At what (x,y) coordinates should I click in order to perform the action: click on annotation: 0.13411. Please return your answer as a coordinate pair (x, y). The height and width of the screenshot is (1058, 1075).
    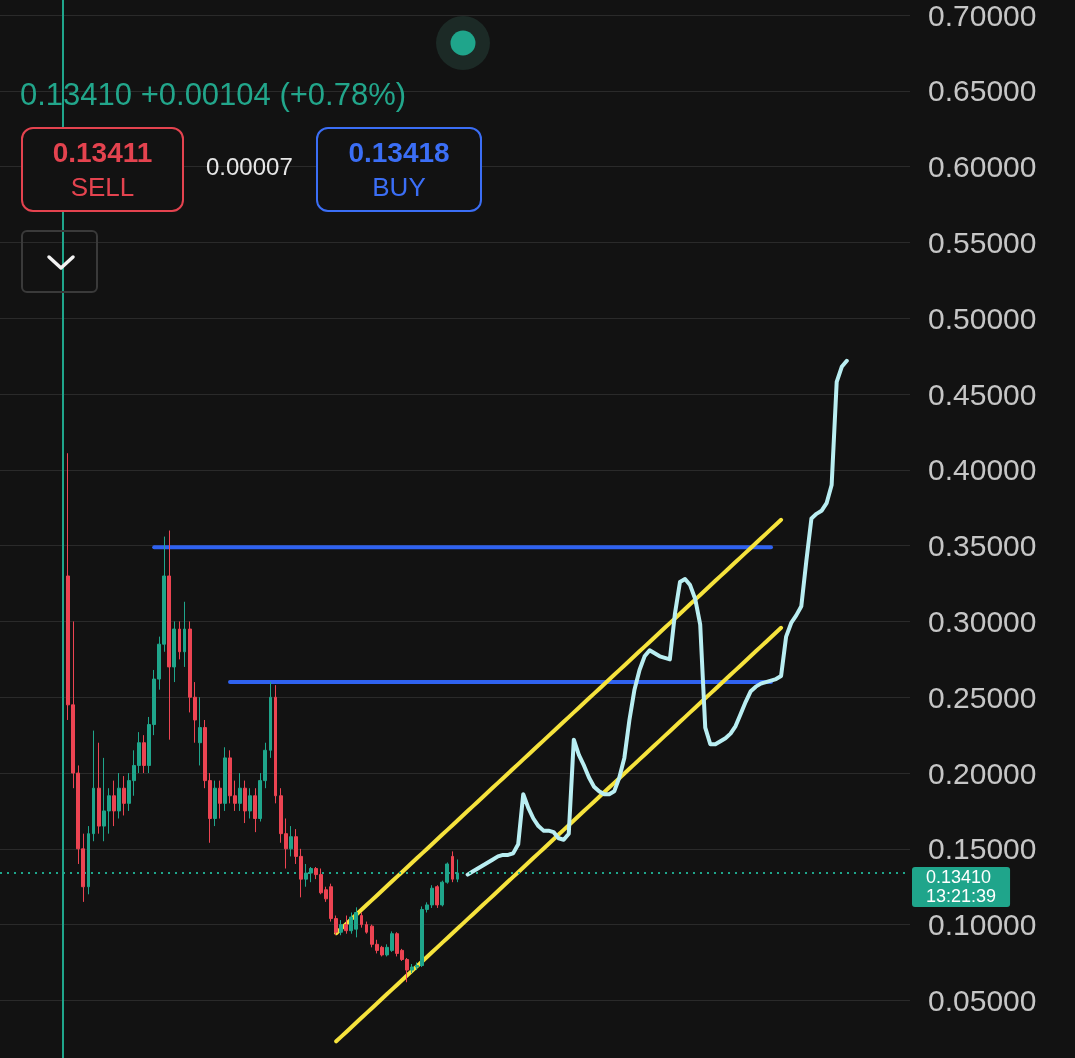
    Looking at the image, I should click on (102, 152).